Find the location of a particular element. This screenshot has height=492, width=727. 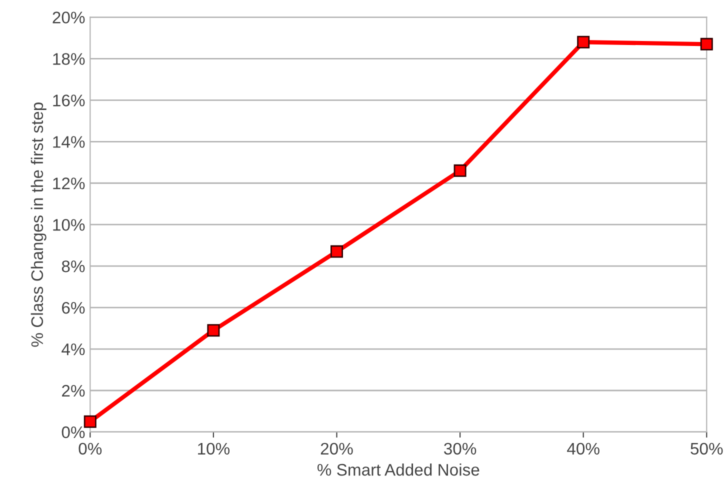

y-tick-label: 2% is located at coordinates (73, 390).